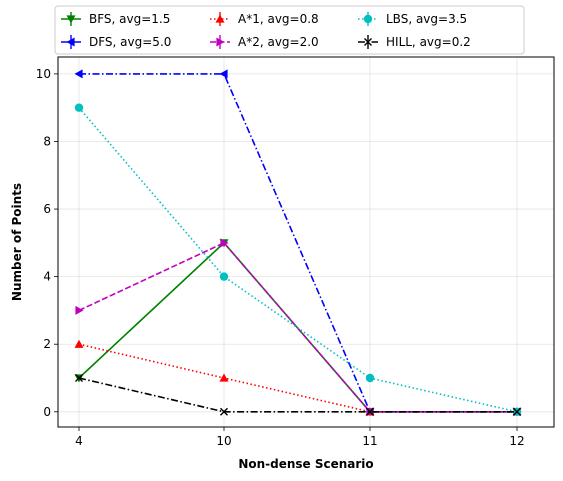 This screenshot has width=563, height=481. Describe the element at coordinates (428, 42) in the screenshot. I see `legend-label: HILL, avg=0.2` at that location.